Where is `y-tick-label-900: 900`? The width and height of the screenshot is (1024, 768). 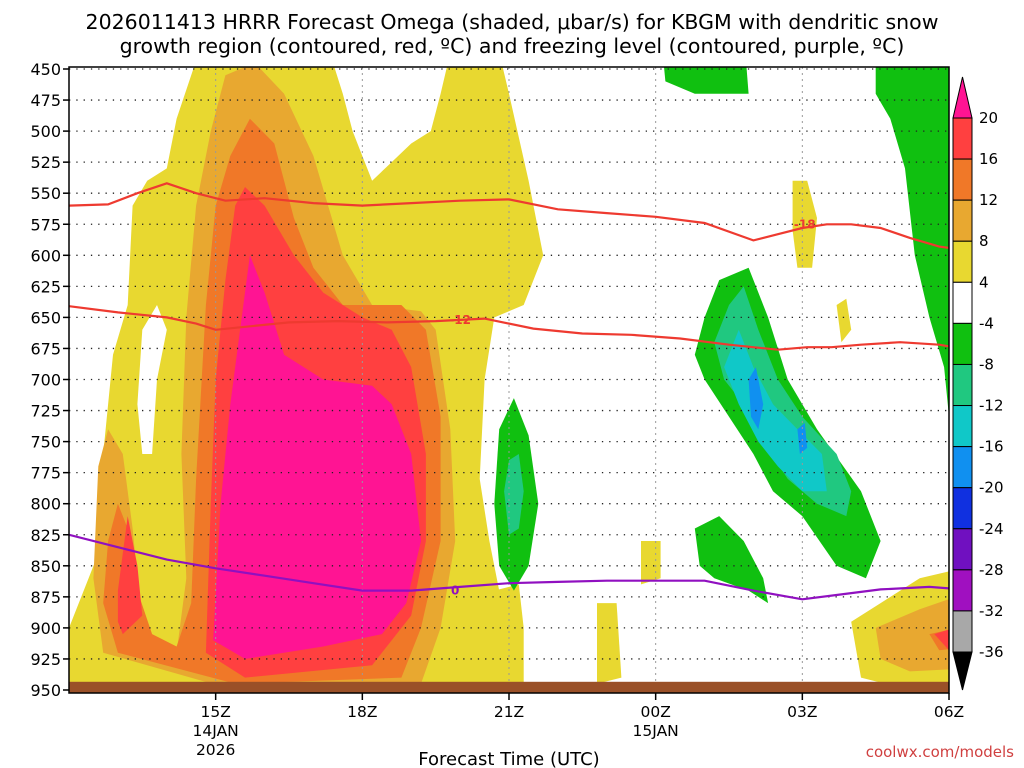
y-tick-label-900: 900 is located at coordinates (45, 628).